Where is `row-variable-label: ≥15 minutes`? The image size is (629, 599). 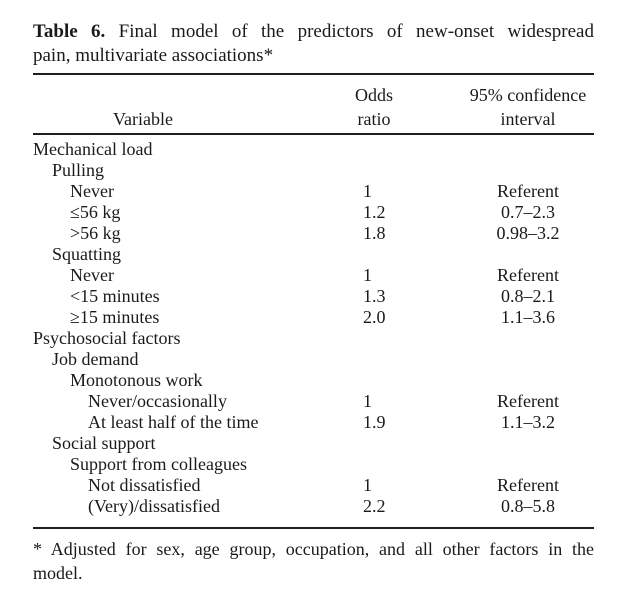
row-variable-label: ≥15 minutes is located at coordinates (115, 317).